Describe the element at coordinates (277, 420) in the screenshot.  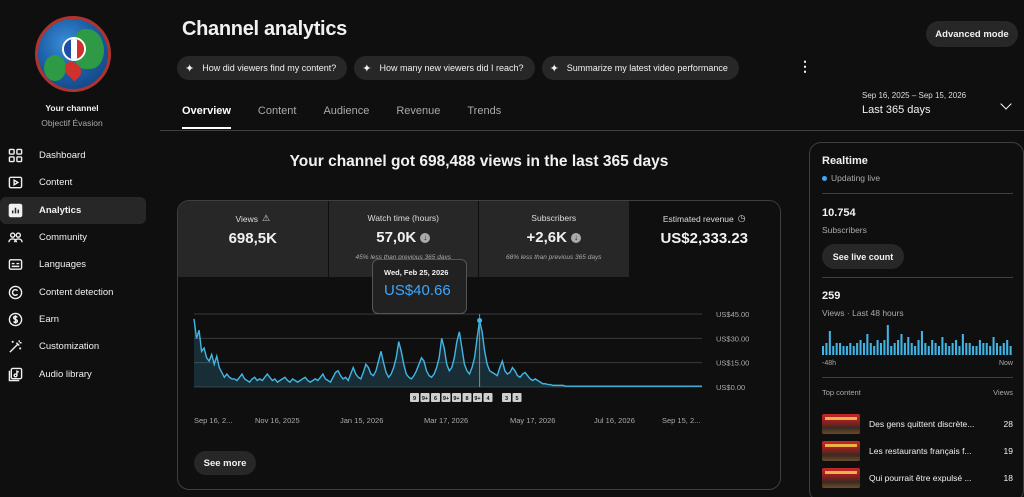
I see `x-tick-label: Nov 16, 2025` at that location.